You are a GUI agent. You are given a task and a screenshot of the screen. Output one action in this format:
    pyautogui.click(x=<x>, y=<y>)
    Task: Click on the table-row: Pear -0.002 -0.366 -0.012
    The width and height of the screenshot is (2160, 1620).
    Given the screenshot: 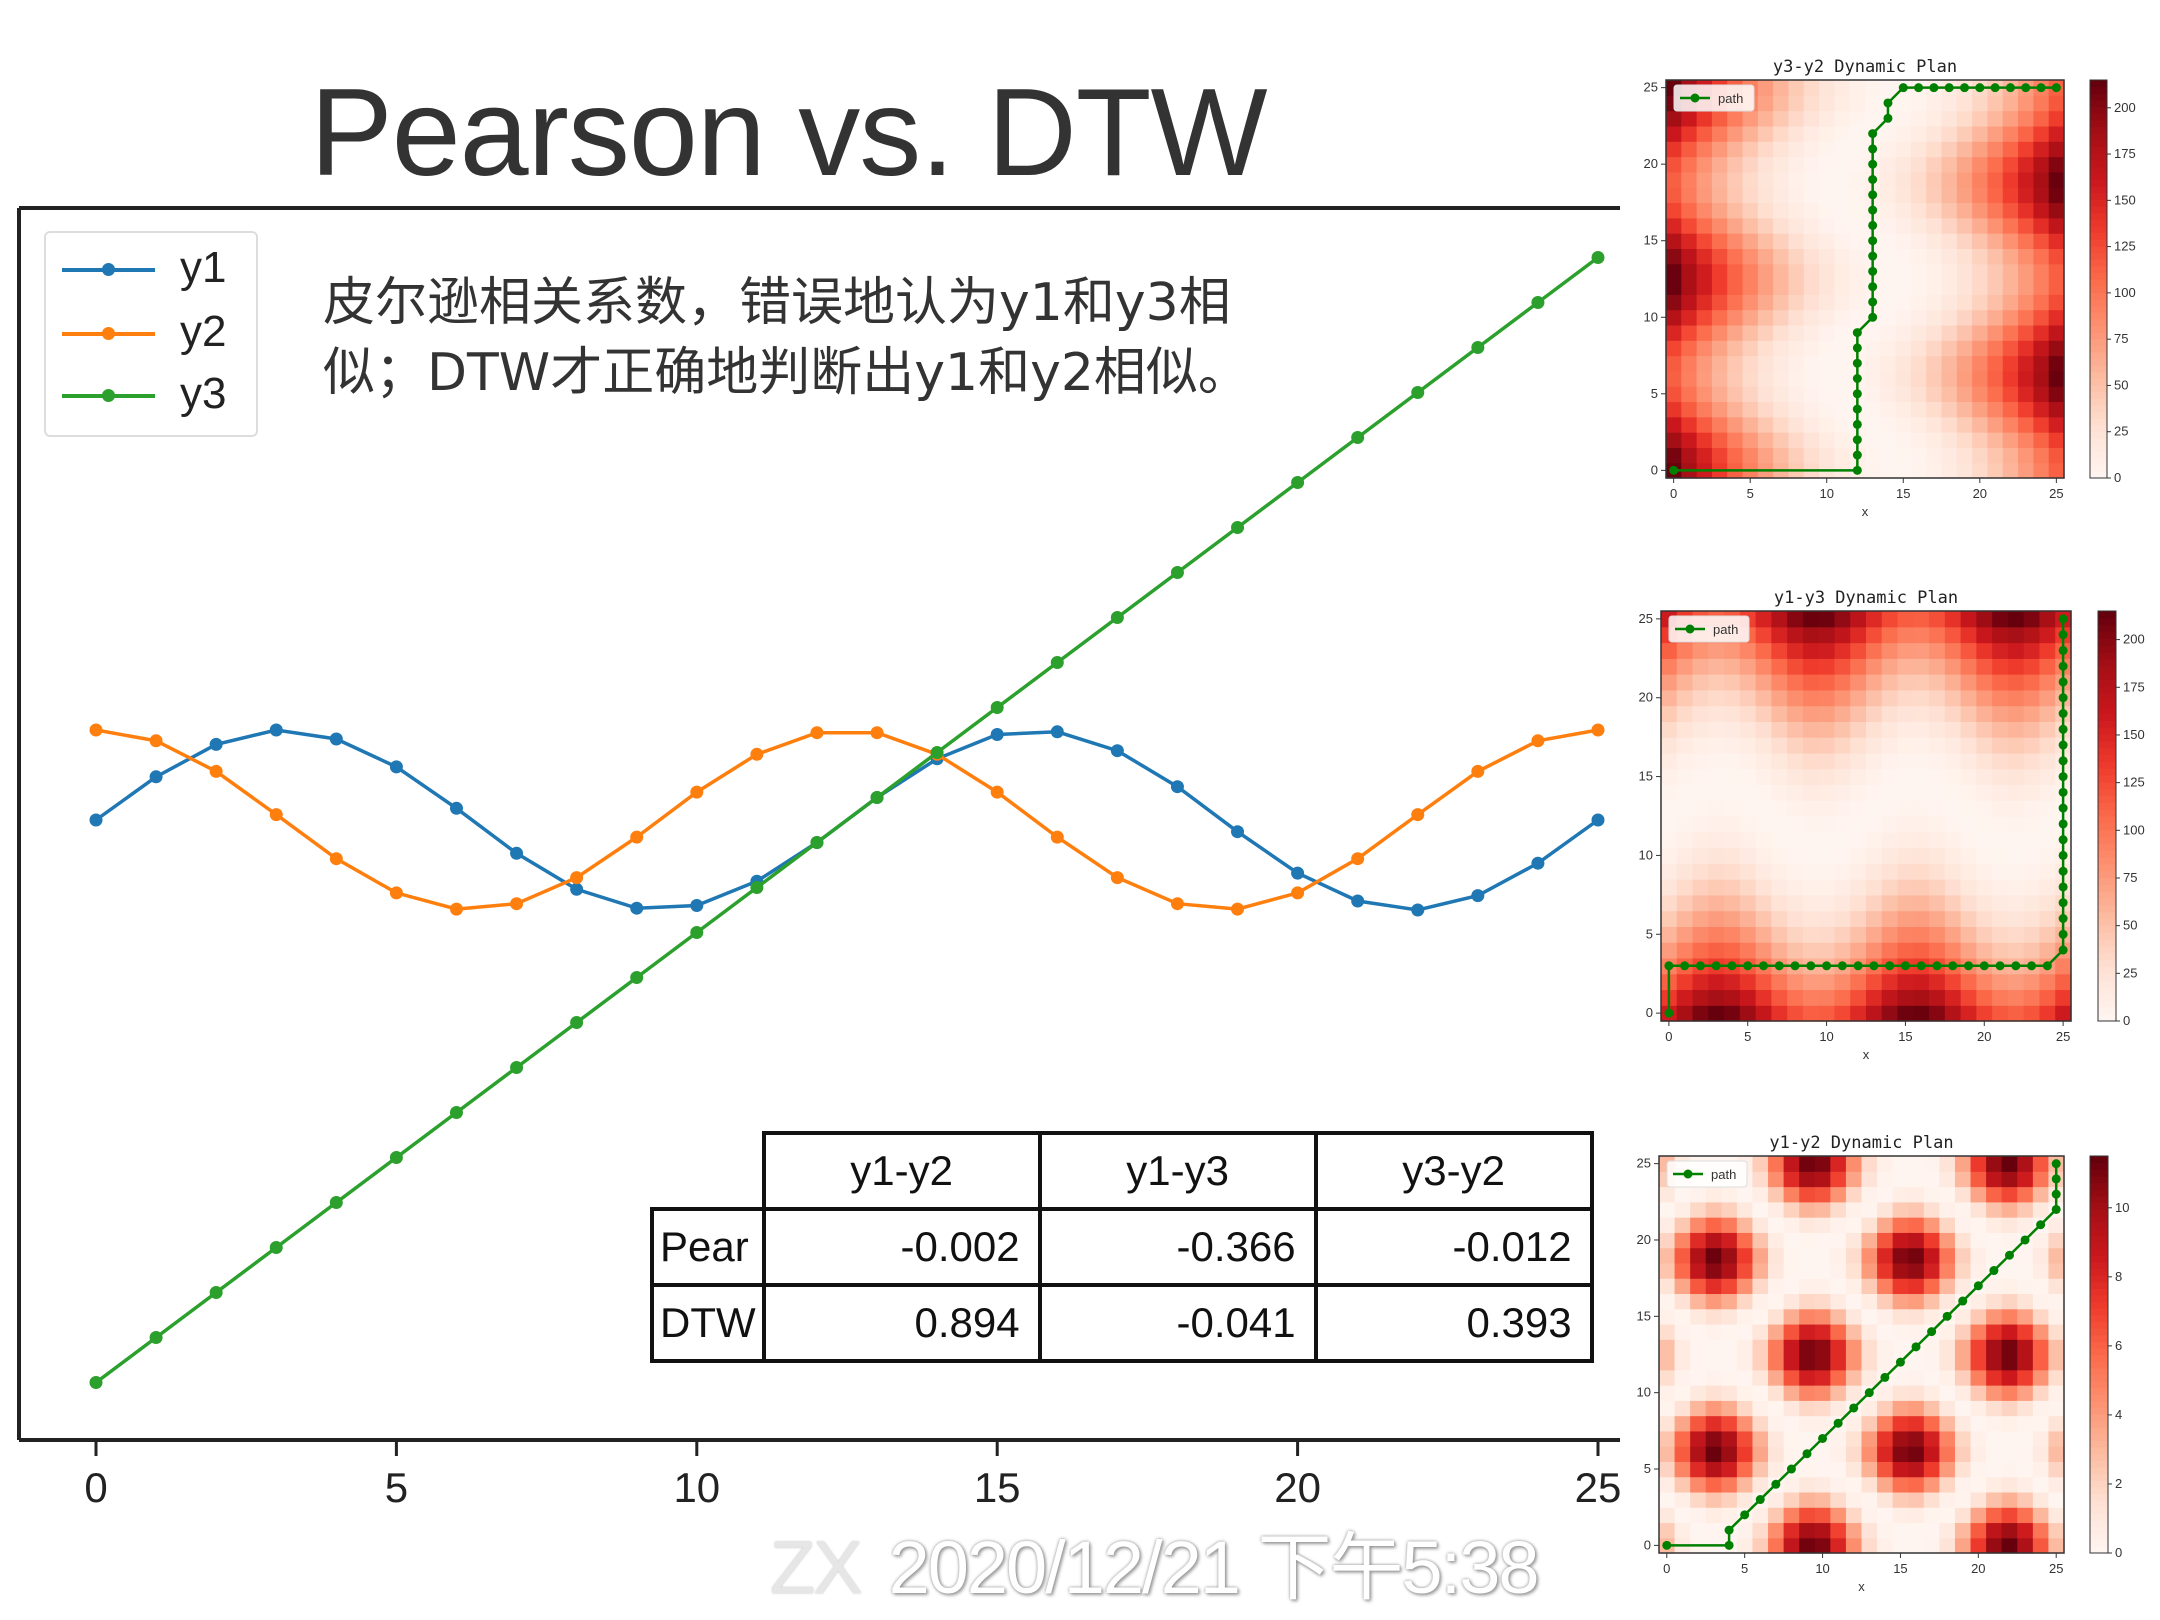 What is the action you would take?
    pyautogui.click(x=1122, y=1247)
    